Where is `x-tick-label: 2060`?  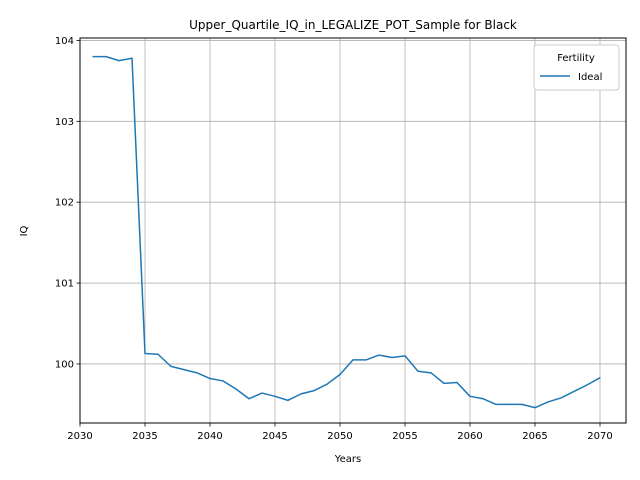 x-tick-label: 2060 is located at coordinates (469, 436).